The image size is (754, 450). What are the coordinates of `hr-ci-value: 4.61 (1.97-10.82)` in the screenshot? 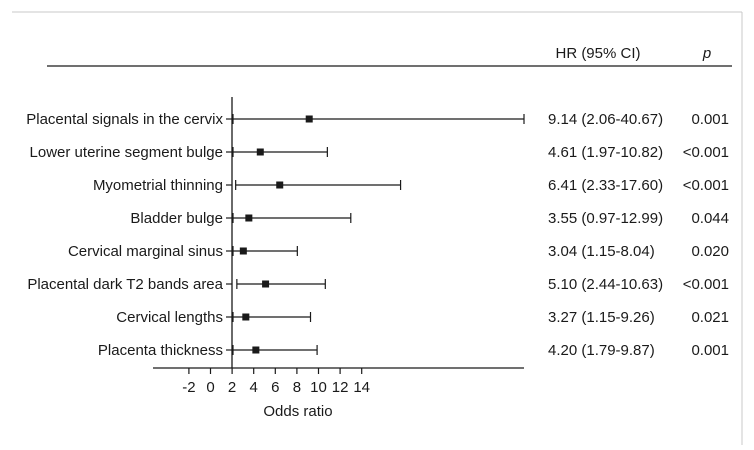 It's located at (605, 152).